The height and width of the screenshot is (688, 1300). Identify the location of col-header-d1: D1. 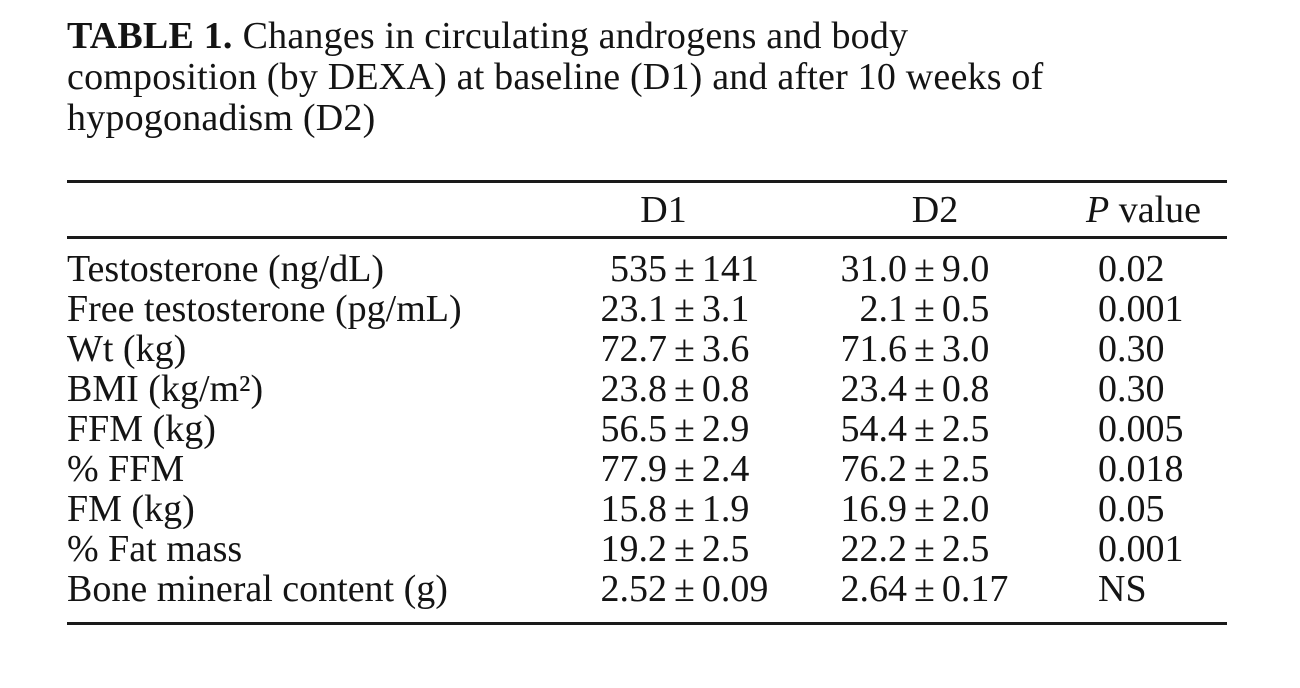
(663, 210).